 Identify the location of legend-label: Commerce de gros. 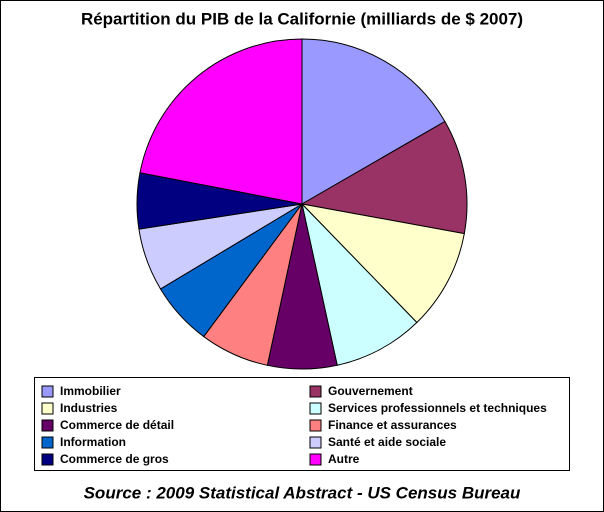
(114, 459).